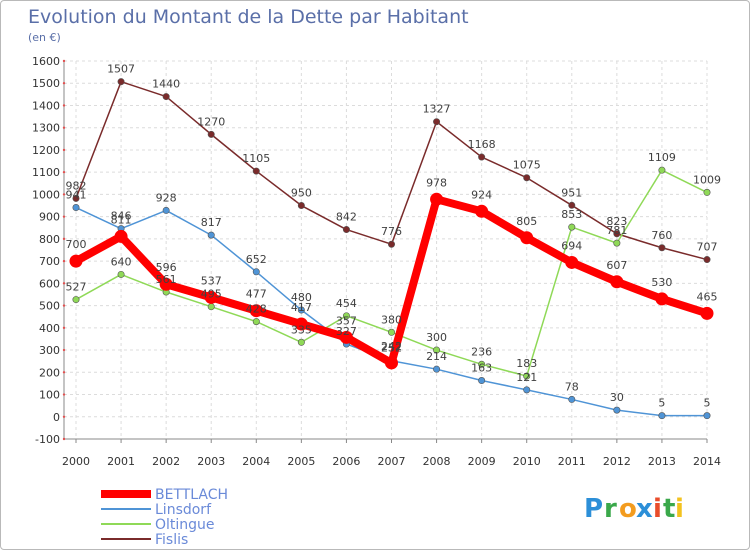 Image resolution: width=750 pixels, height=550 pixels. What do you see at coordinates (211, 294) in the screenshot?
I see `data-label-oltingue: 495` at bounding box center [211, 294].